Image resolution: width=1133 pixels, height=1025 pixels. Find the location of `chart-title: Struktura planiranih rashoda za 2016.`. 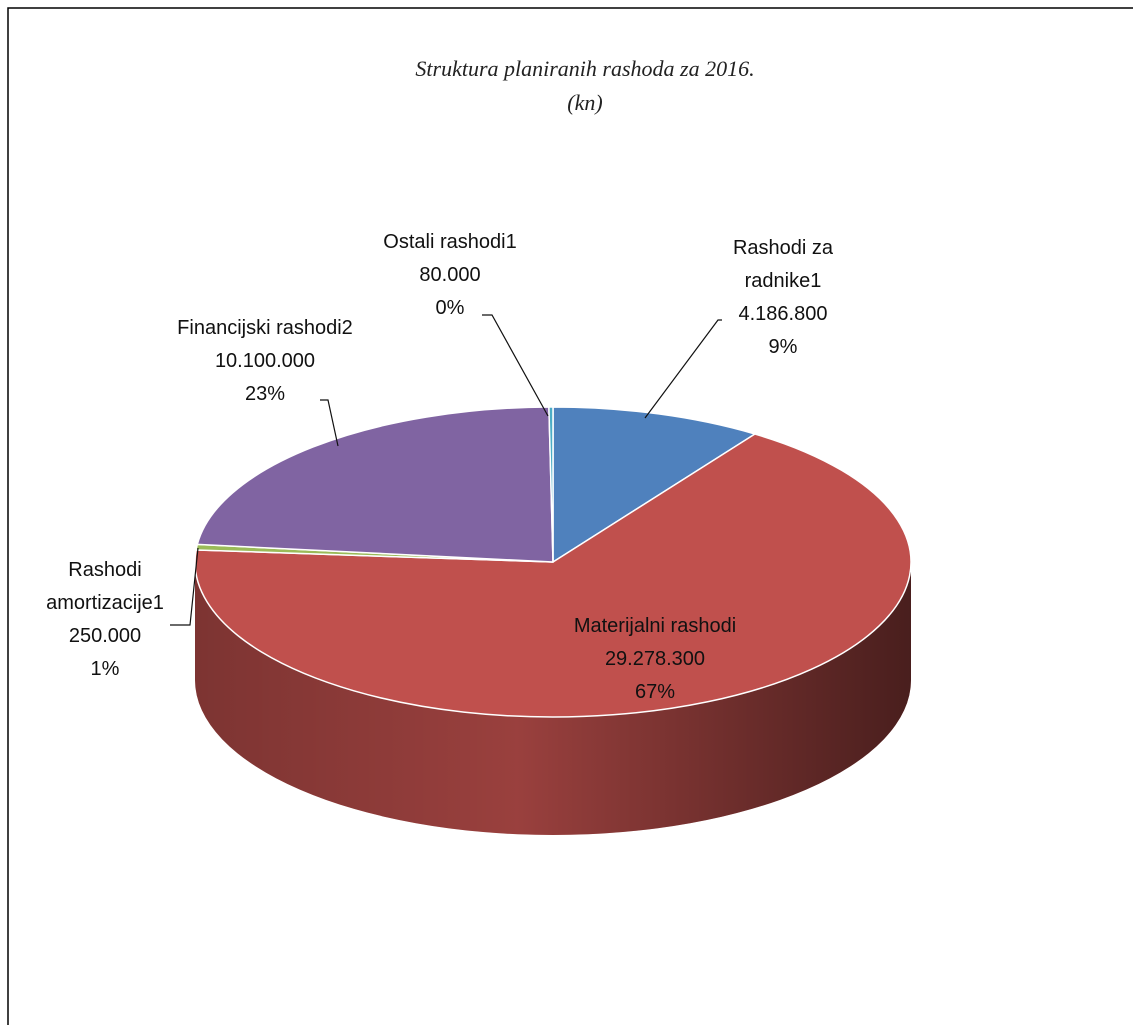

chart-title: Struktura planiranih rashoda za 2016. is located at coordinates (584, 68).